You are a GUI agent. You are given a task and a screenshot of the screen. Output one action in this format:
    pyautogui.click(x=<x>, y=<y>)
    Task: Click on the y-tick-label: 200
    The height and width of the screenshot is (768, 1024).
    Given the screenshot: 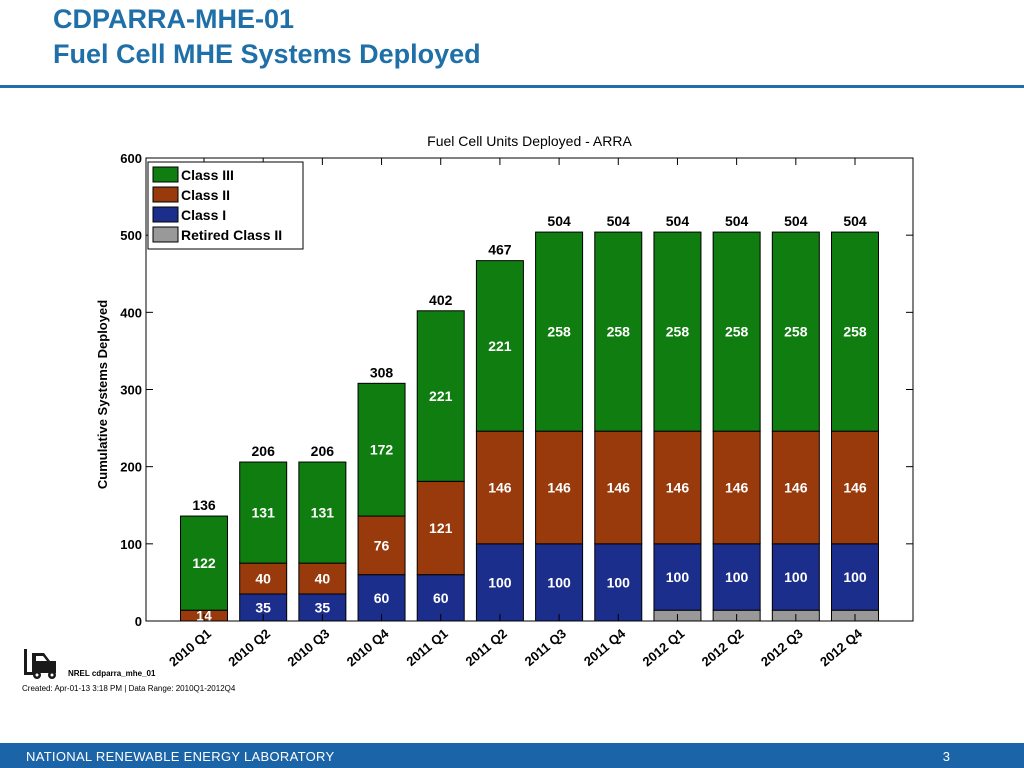 What is the action you would take?
    pyautogui.click(x=131, y=467)
    